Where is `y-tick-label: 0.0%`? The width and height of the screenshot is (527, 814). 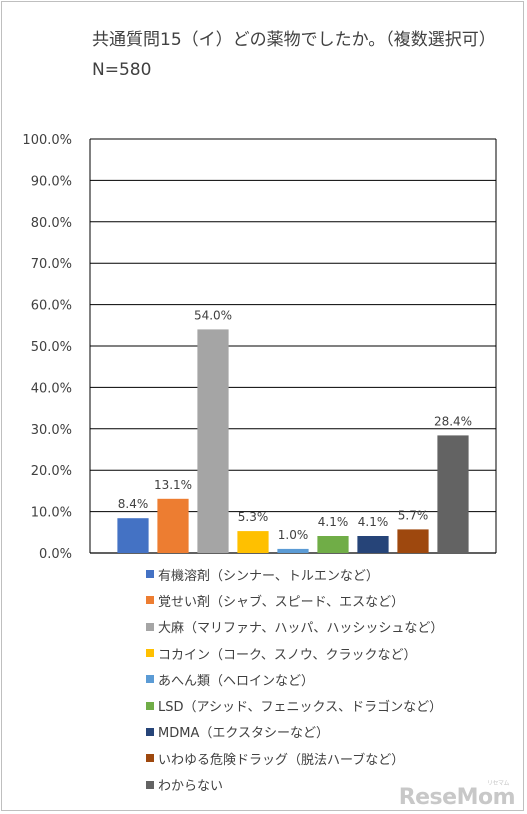 y-tick-label: 0.0% is located at coordinates (55, 554).